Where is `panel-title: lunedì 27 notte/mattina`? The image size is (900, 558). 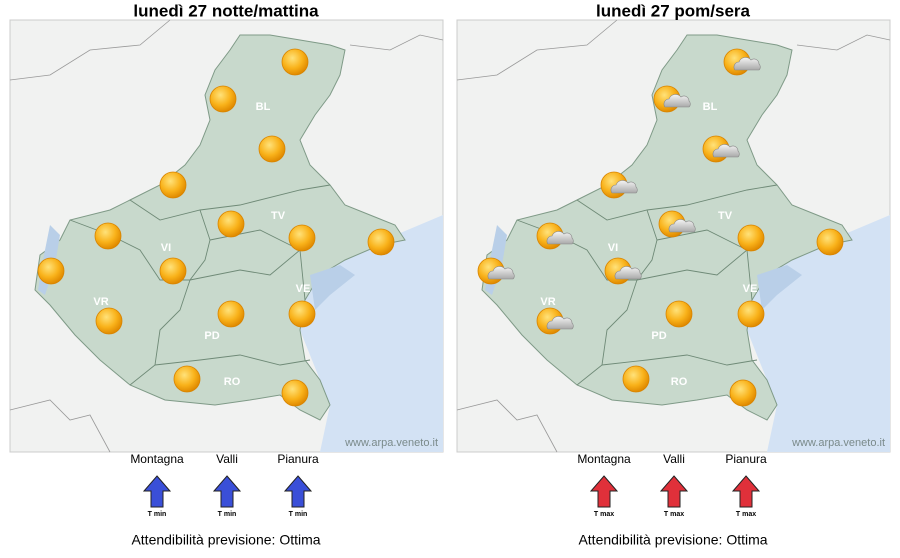 panel-title: lunedì 27 notte/mattina is located at coordinates (226, 10).